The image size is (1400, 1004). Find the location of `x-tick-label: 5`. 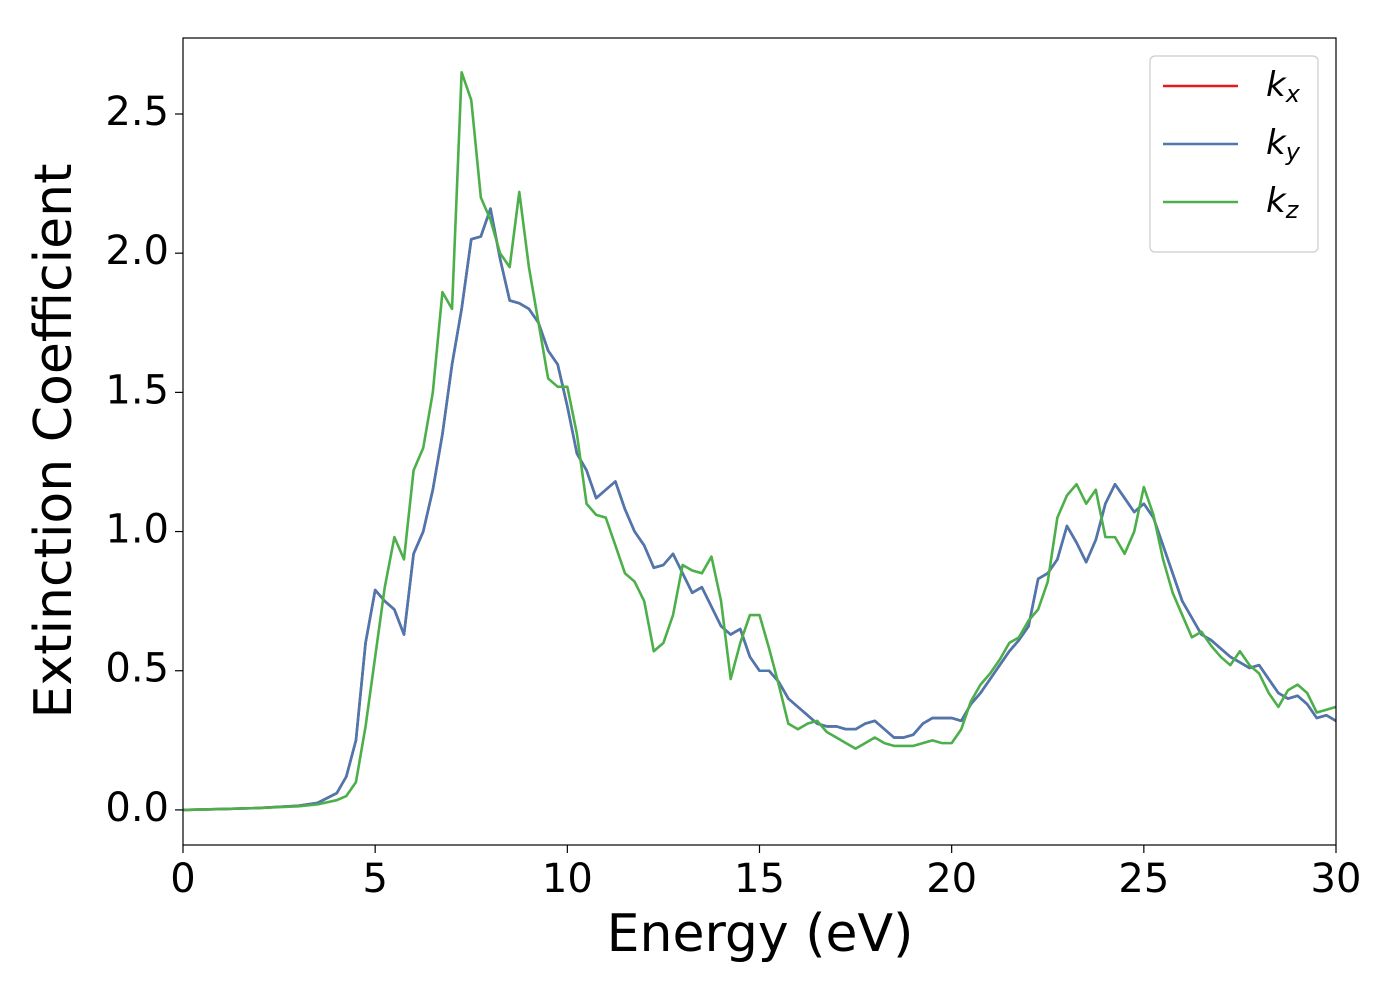

x-tick-label: 5 is located at coordinates (374, 879).